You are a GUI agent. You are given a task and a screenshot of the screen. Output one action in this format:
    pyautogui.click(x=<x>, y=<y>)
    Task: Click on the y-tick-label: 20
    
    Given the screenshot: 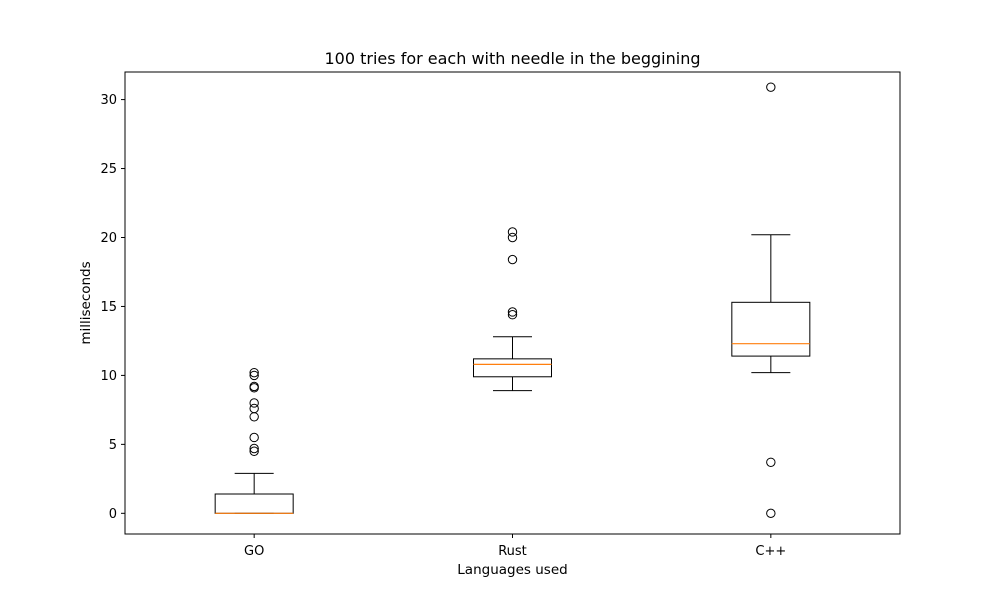 What is the action you would take?
    pyautogui.click(x=108, y=238)
    